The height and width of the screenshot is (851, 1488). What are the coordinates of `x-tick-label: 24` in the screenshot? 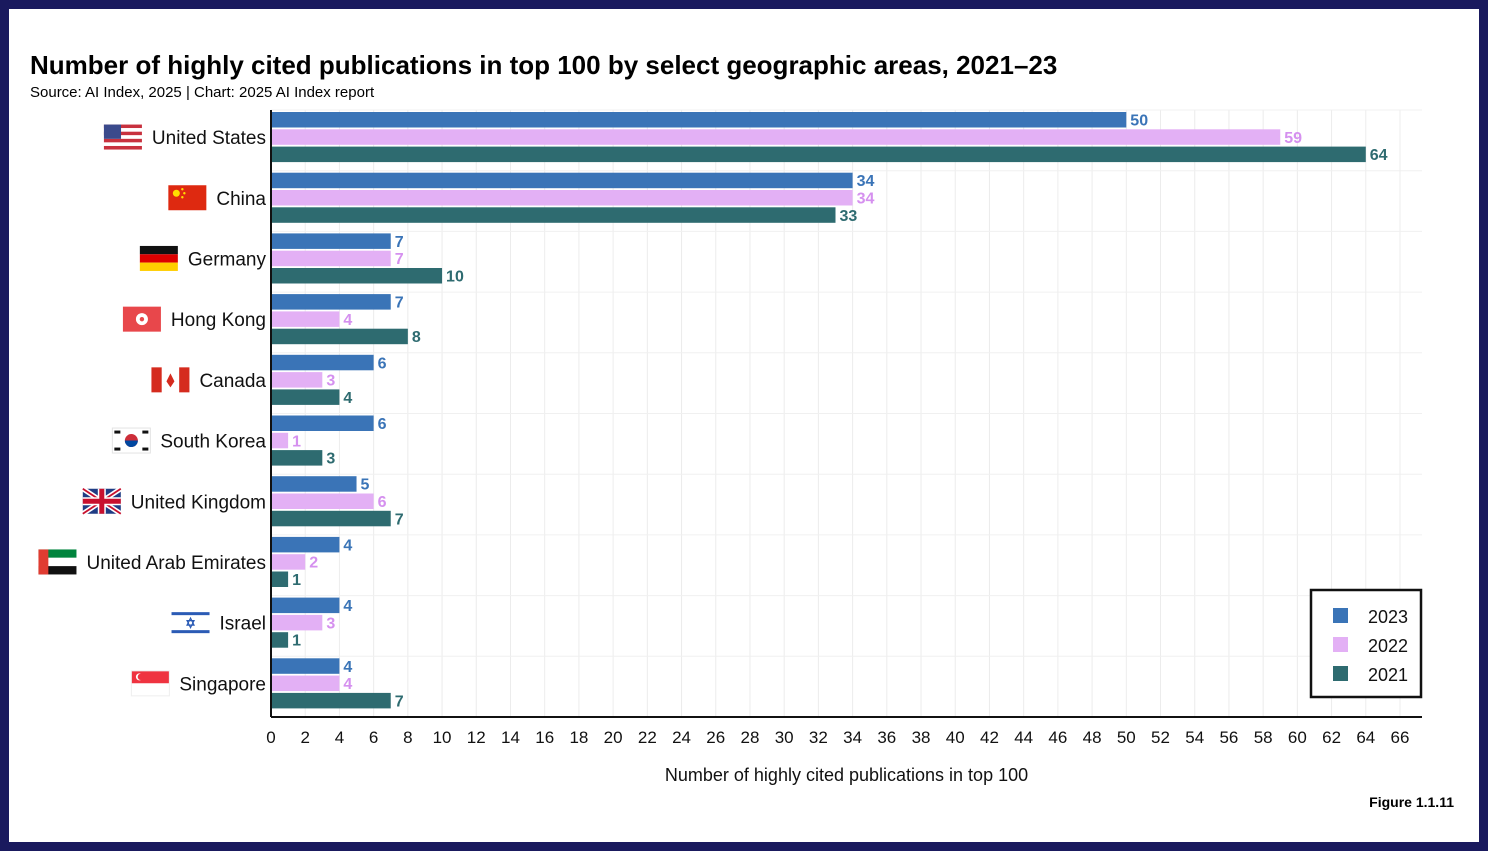 It's located at (681, 737).